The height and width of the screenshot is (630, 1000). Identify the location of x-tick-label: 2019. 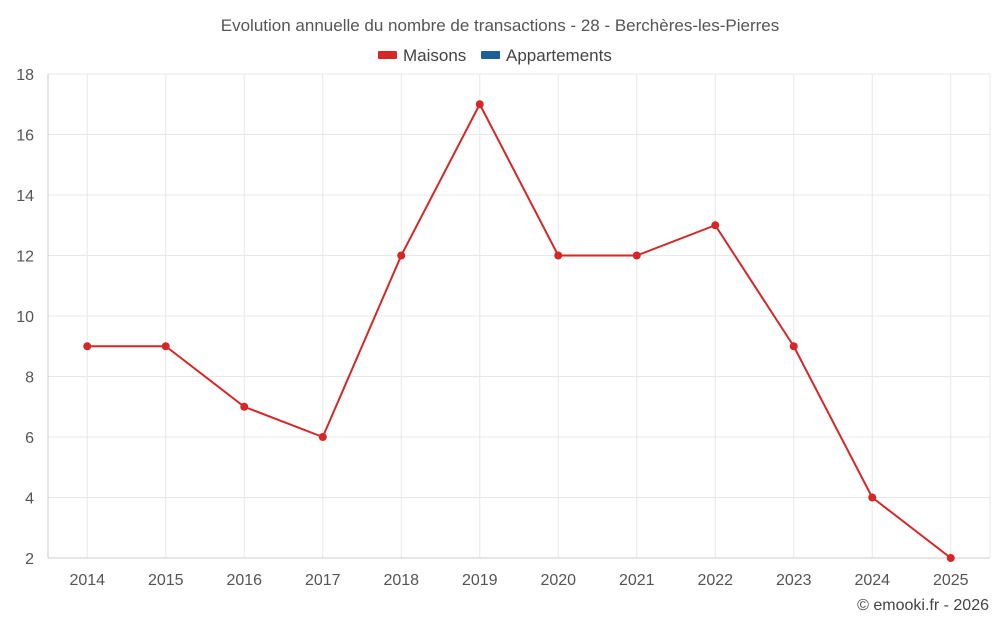
(480, 580).